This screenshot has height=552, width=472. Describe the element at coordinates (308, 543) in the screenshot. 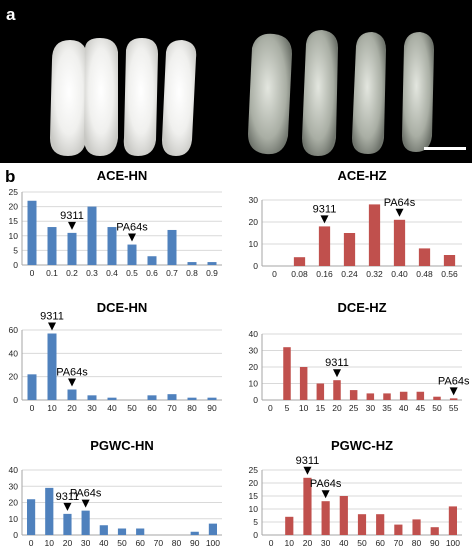

I see `x-tick-label-pgwc-hz: 20` at that location.